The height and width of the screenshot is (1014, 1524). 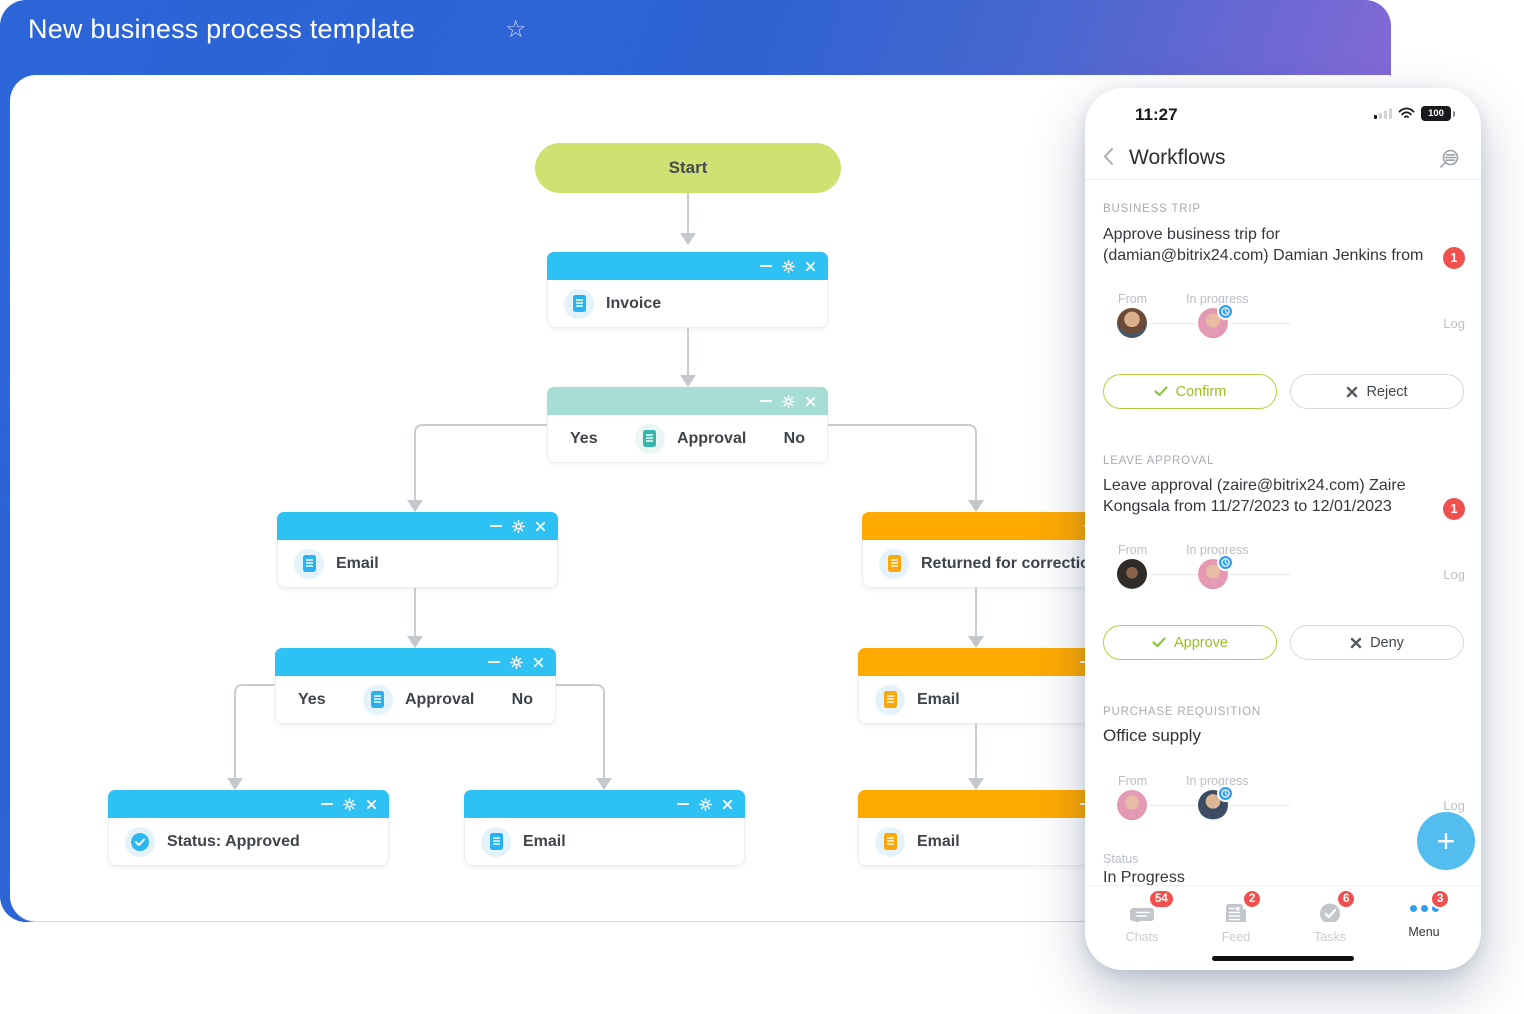 What do you see at coordinates (1152, 209) in the screenshot?
I see `section-label: BUSINESS TRIP` at bounding box center [1152, 209].